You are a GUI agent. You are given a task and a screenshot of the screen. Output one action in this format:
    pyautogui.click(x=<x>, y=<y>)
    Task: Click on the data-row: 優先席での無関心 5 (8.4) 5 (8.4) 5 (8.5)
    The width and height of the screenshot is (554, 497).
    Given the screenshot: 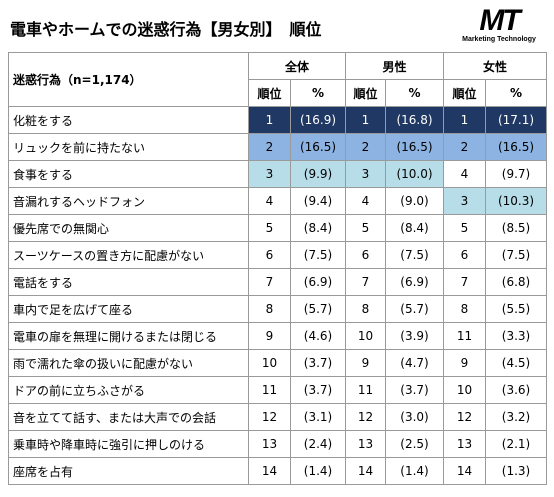 What is the action you would take?
    pyautogui.click(x=277, y=228)
    